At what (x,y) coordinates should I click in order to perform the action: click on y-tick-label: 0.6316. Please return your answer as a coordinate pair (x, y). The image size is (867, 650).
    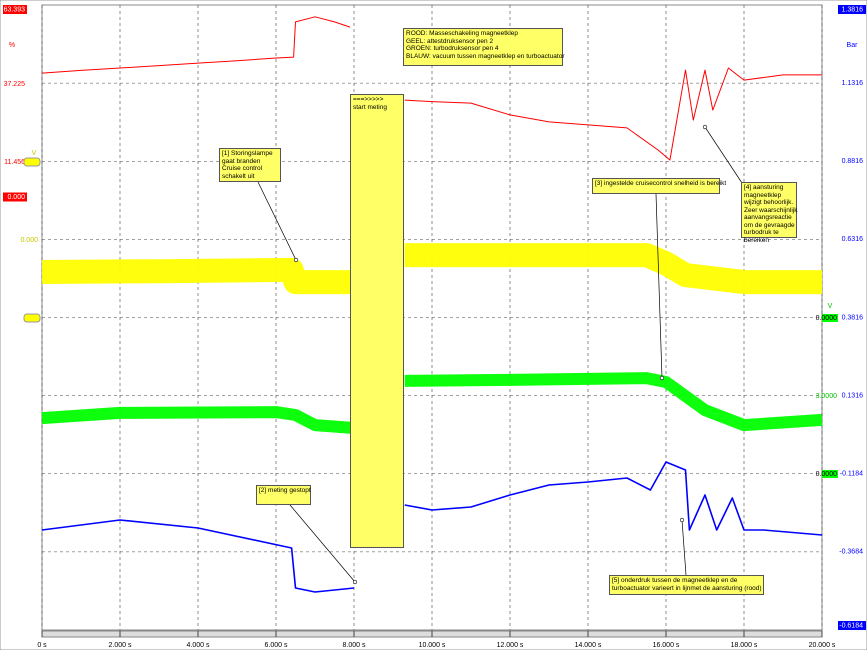
    Looking at the image, I should click on (853, 239).